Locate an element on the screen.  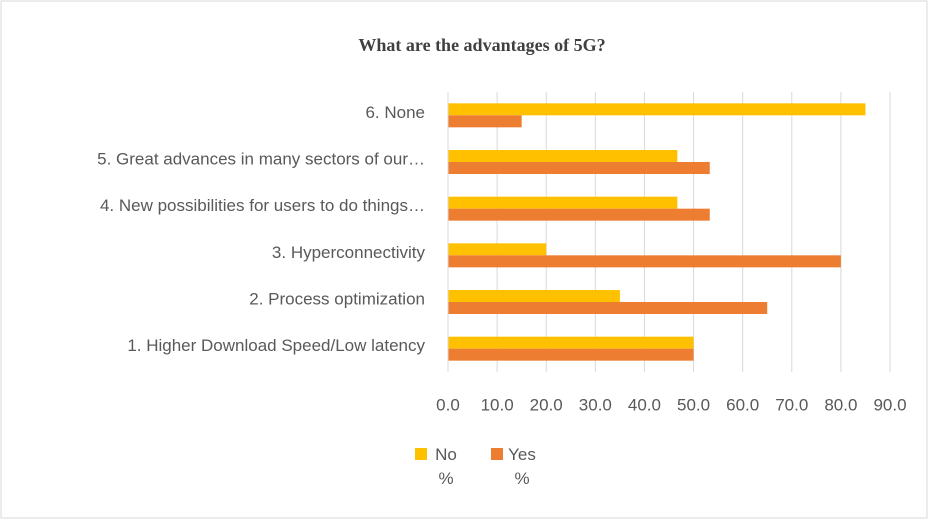
x-tick-label: 20.0 is located at coordinates (546, 404).